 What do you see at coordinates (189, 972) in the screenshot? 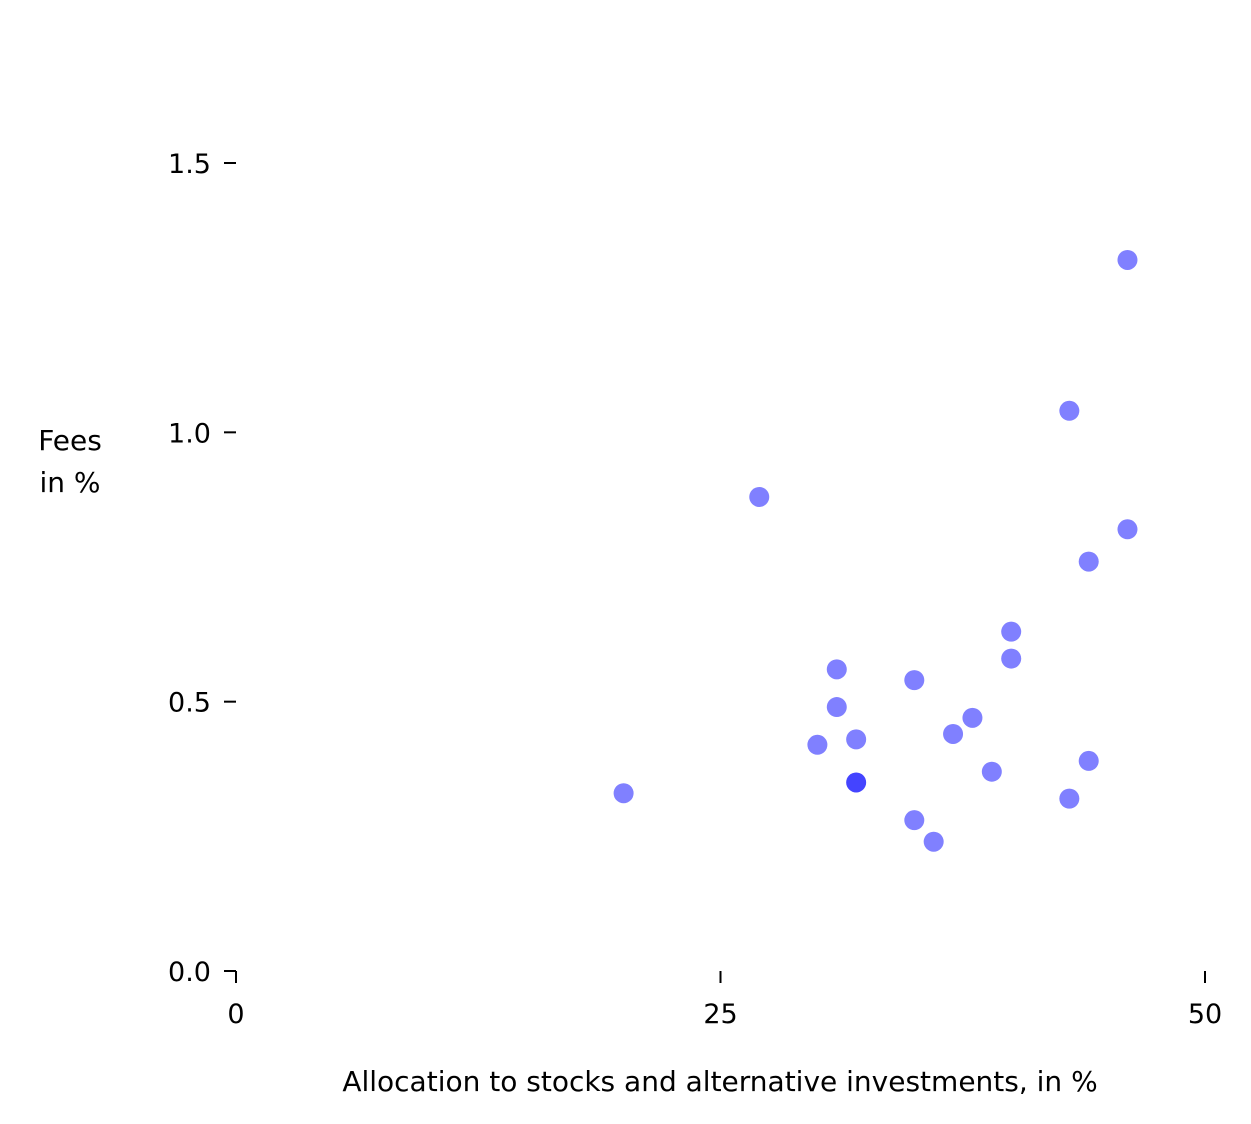
I see `y-tick-label: 0.0` at bounding box center [189, 972].